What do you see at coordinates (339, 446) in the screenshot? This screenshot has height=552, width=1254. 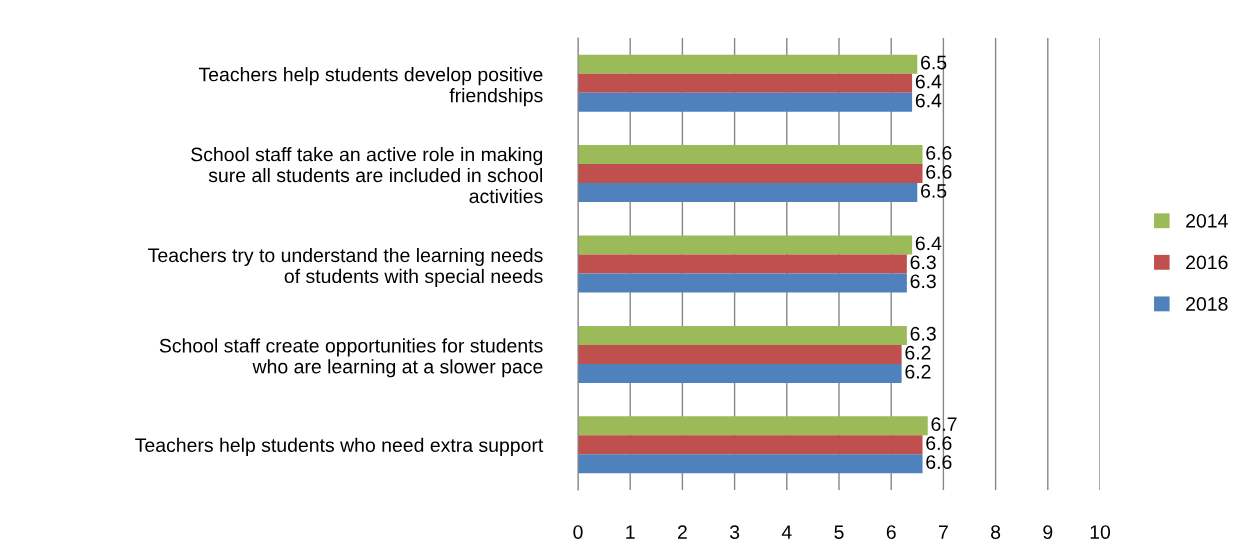 I see `y-tick-label: Teachers help students who need extra support` at bounding box center [339, 446].